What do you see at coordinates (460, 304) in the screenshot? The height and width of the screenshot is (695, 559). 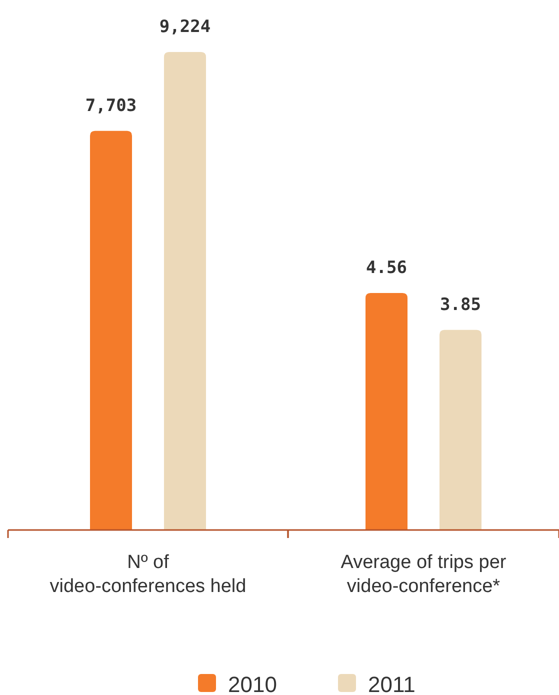 I see `data-label: 3.85` at bounding box center [460, 304].